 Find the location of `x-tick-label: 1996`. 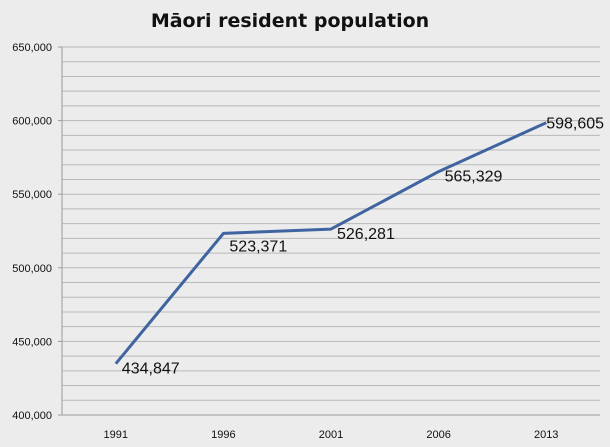

x-tick-label: 1996 is located at coordinates (223, 435).